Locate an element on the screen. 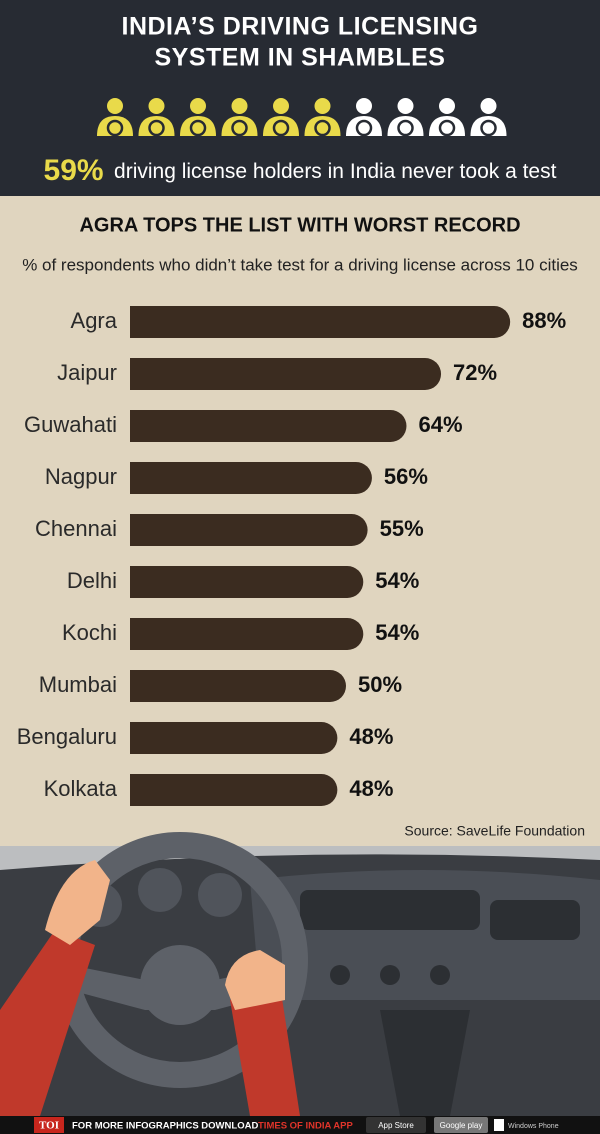 The height and width of the screenshot is (1134, 600). source: Source: SaveLife Foundation is located at coordinates (494, 831).